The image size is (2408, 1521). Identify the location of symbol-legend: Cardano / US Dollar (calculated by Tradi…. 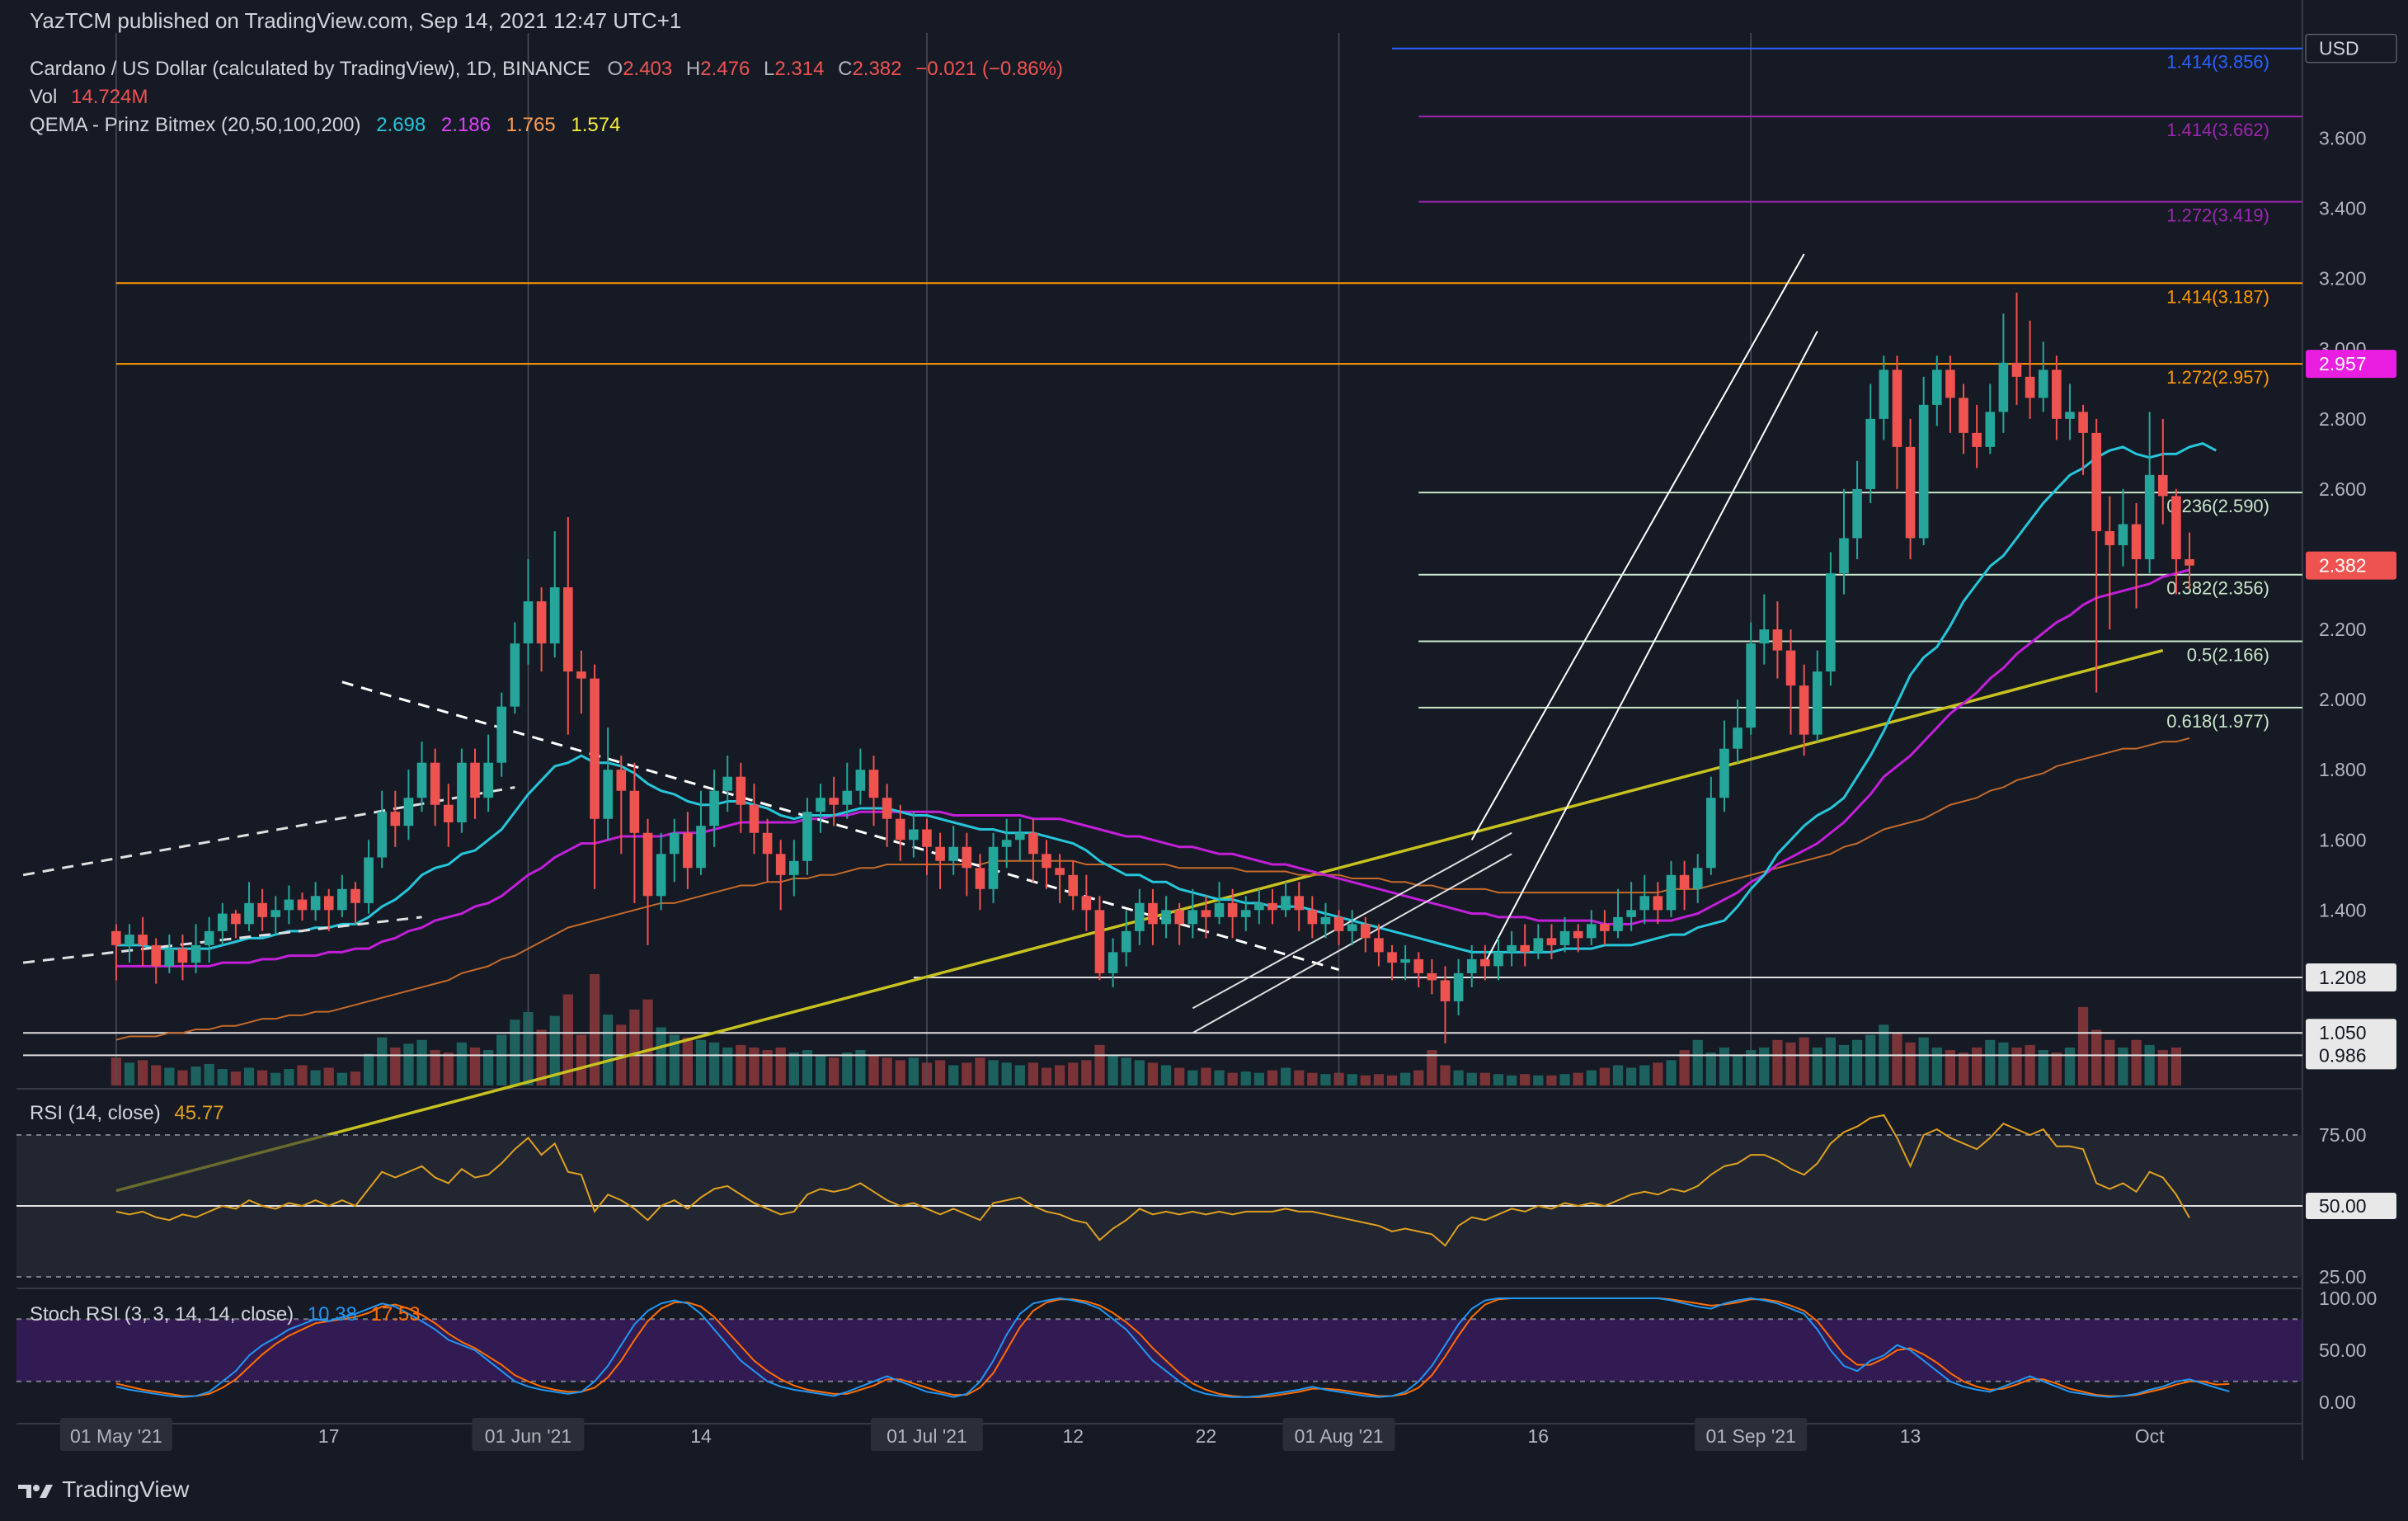
(547, 70).